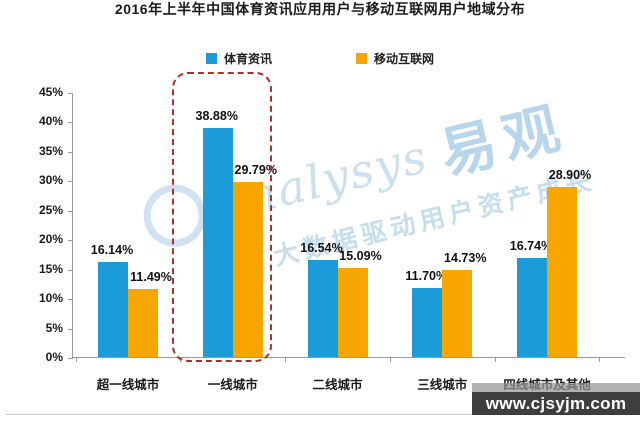 The height and width of the screenshot is (427, 640). I want to click on y-axis-tick-label: 30%, so click(50, 180).